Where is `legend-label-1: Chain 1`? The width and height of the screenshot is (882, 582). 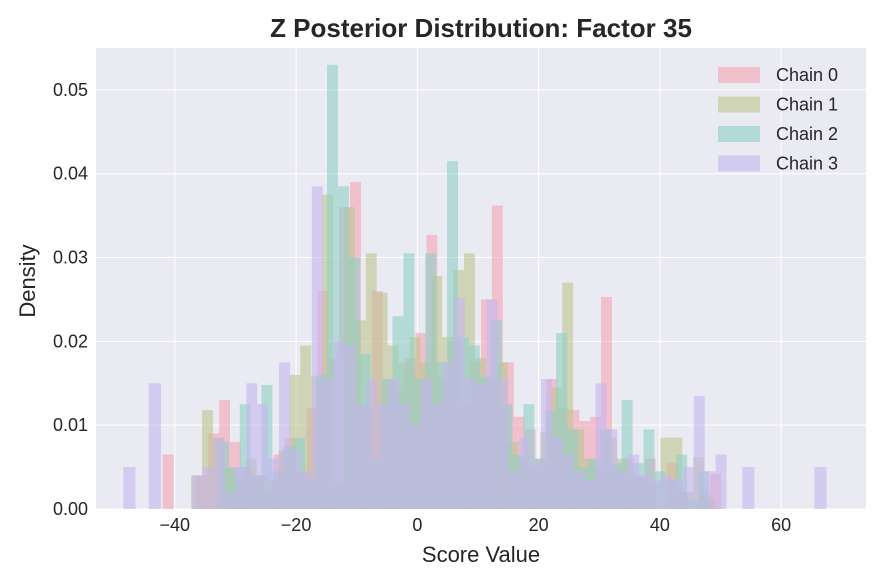
legend-label-1: Chain 1 is located at coordinates (807, 105).